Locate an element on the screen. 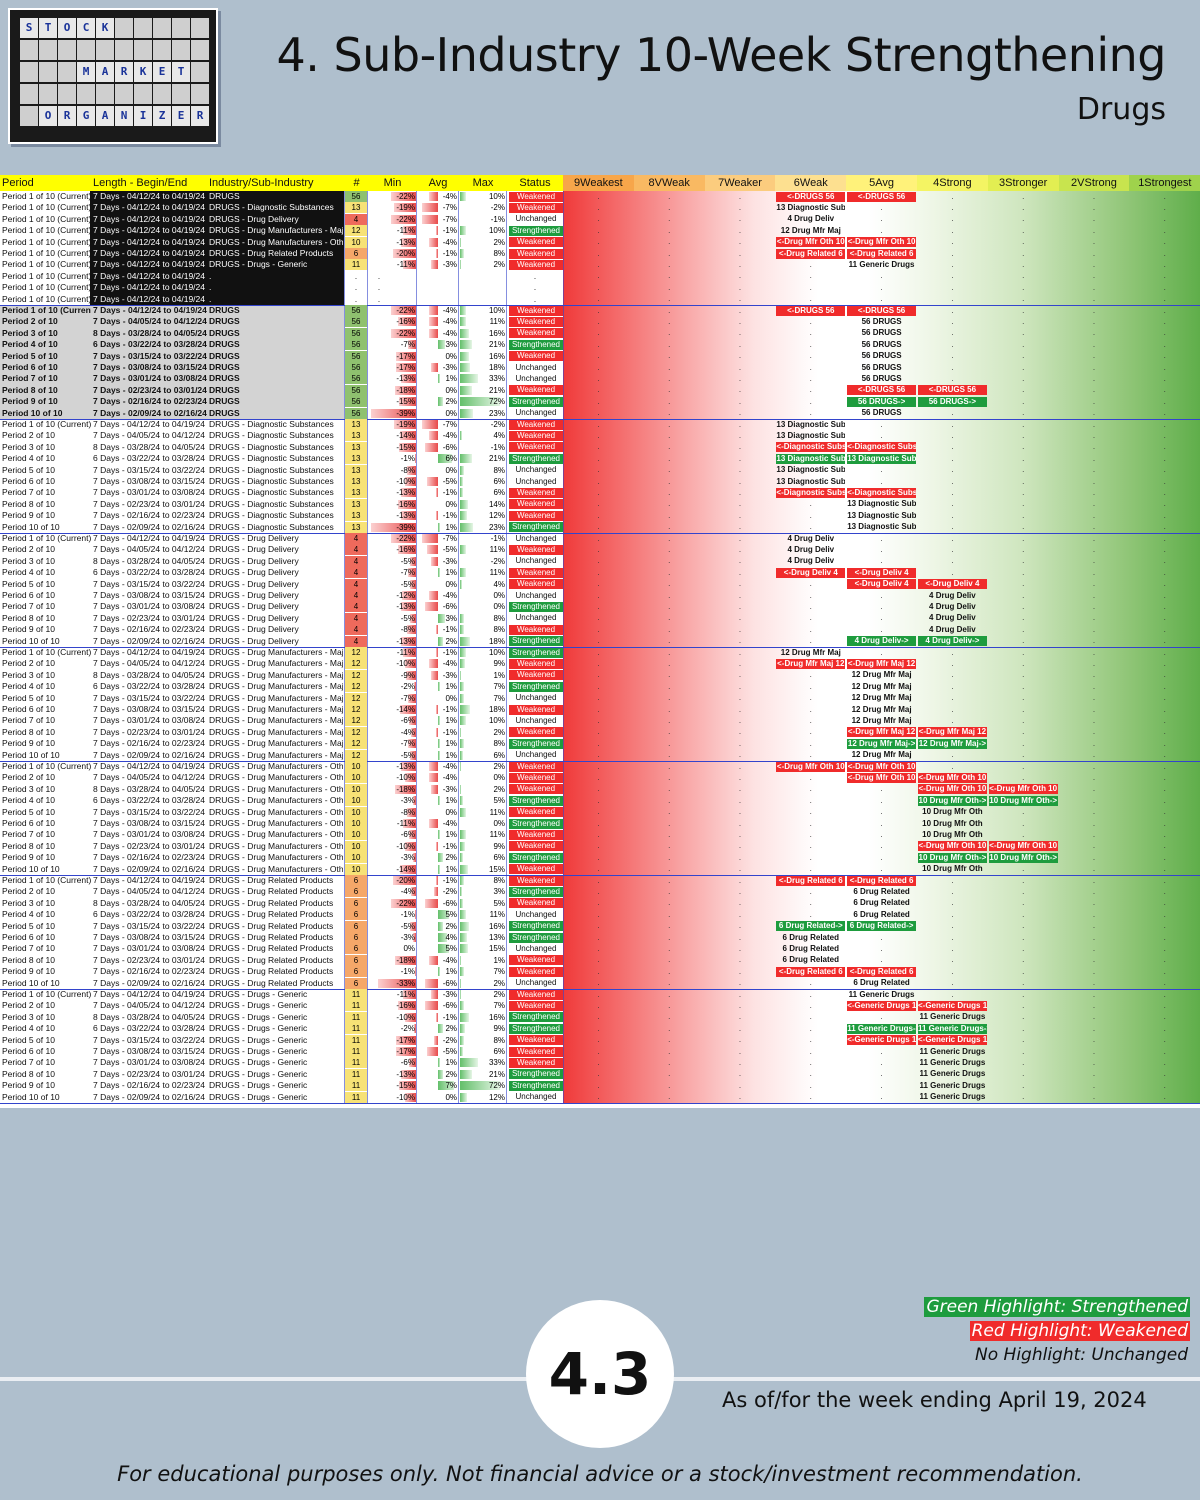  min-value: -17% is located at coordinates (405, 367).